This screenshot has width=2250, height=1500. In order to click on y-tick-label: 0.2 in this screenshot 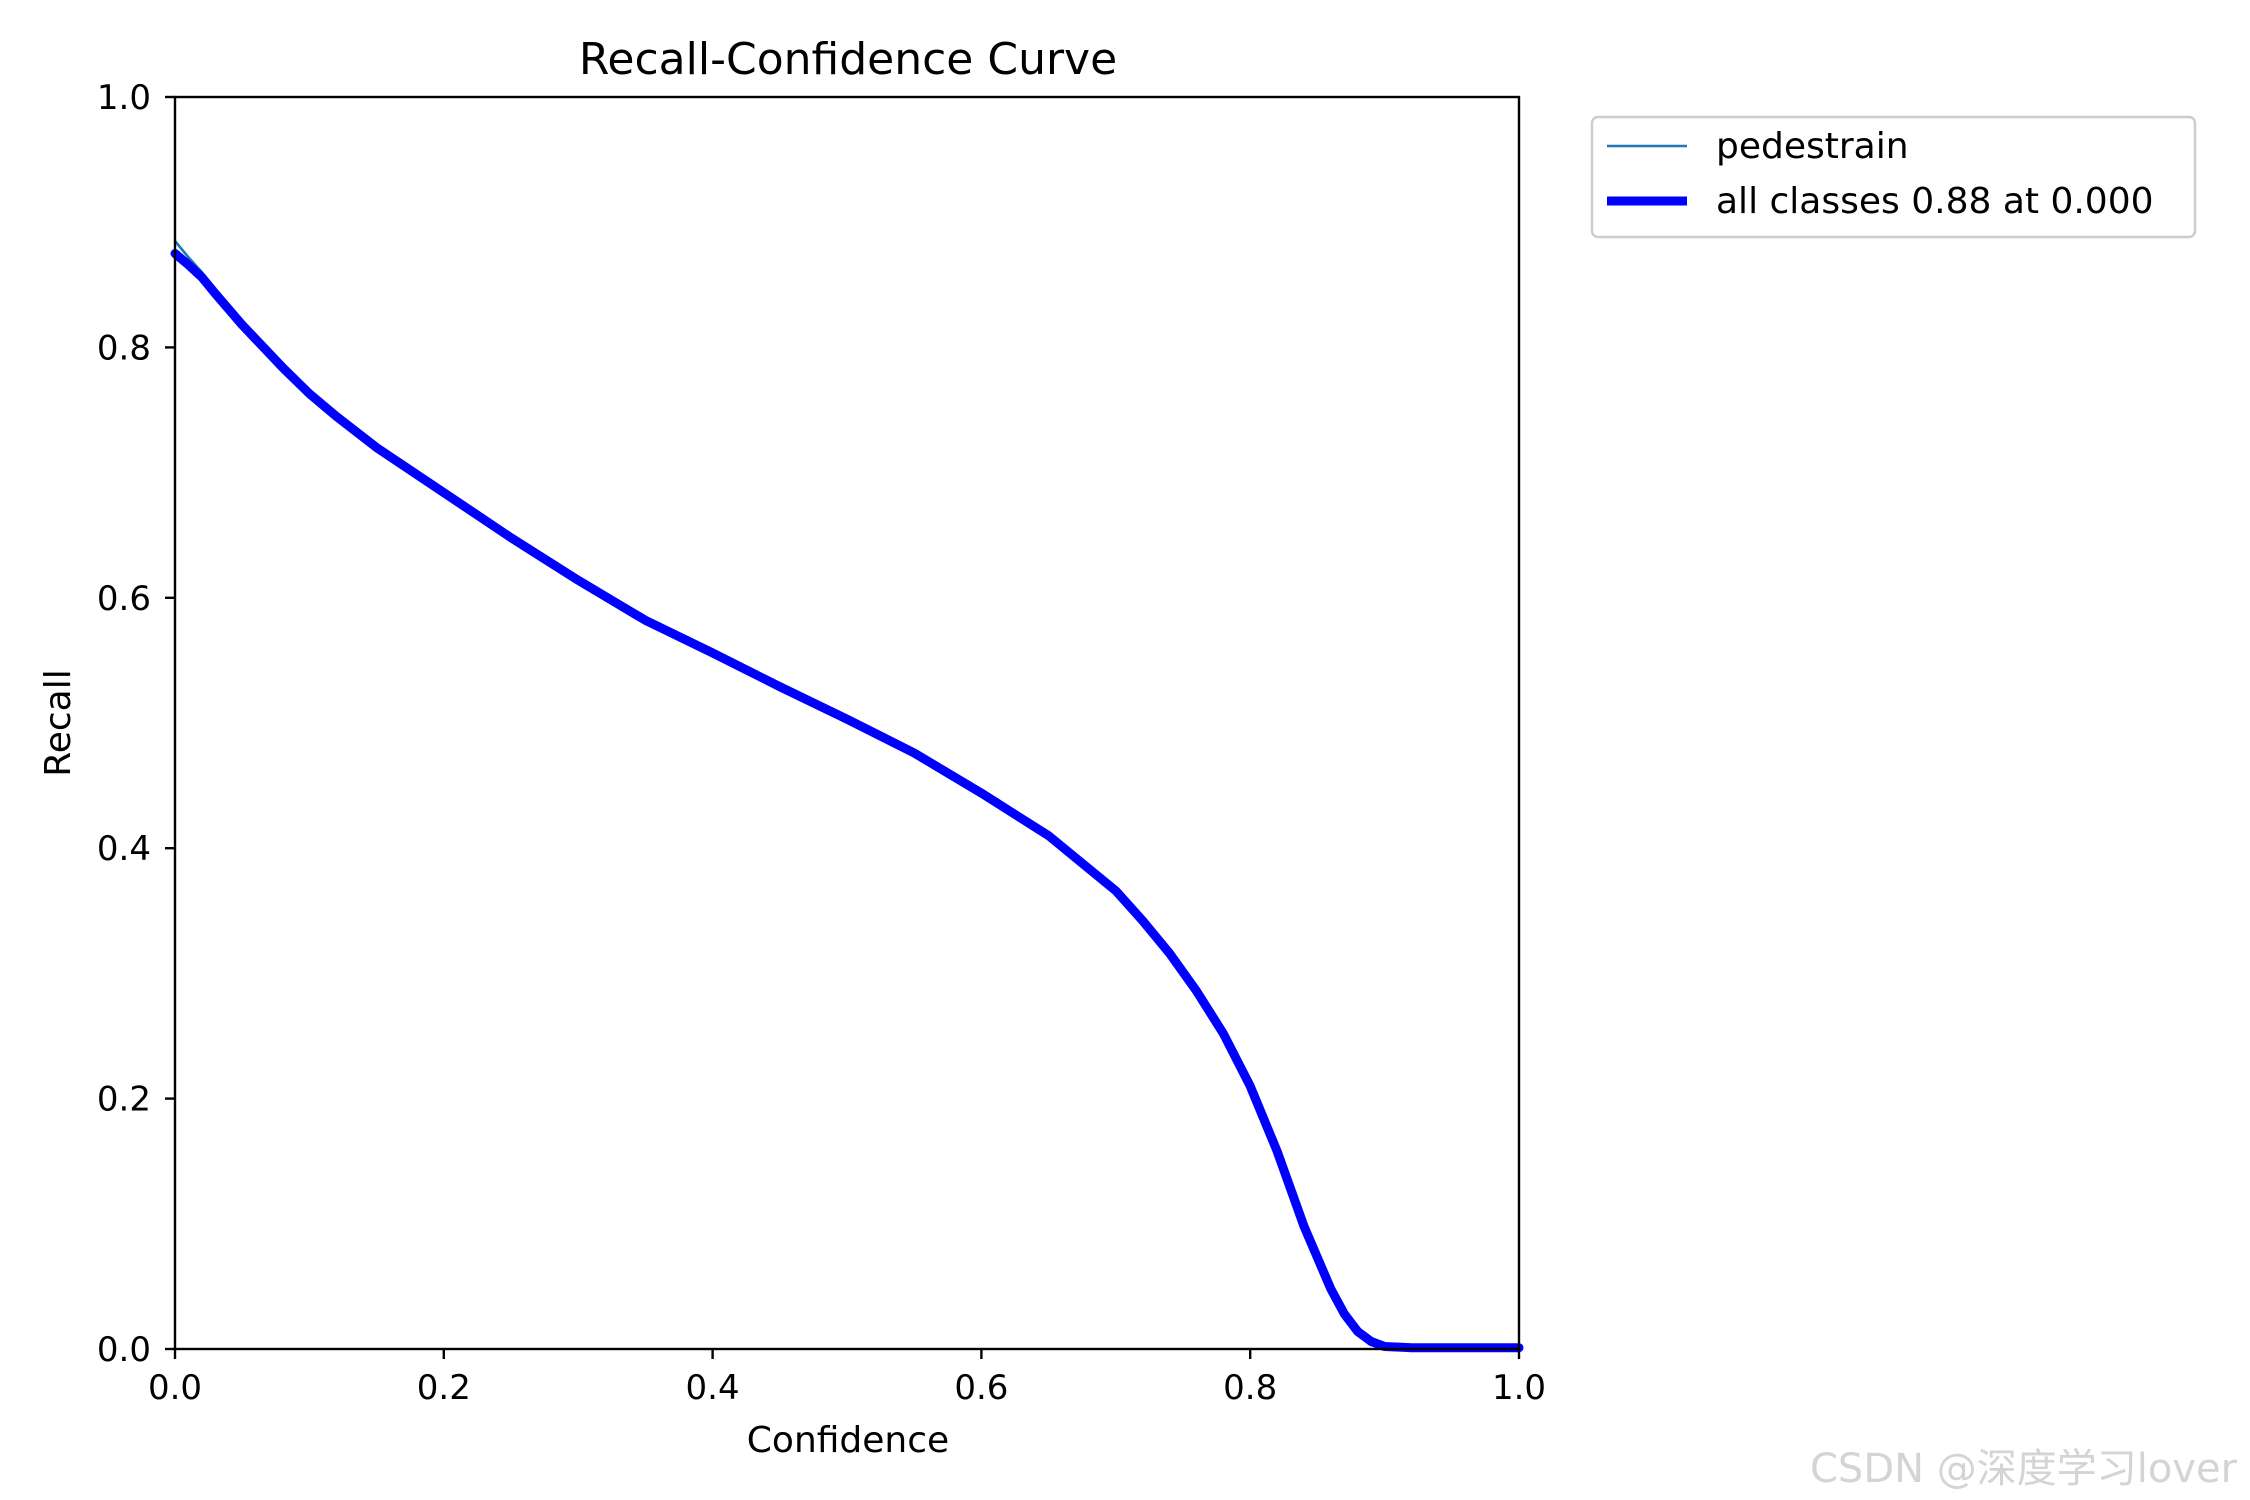, I will do `click(124, 1100)`.